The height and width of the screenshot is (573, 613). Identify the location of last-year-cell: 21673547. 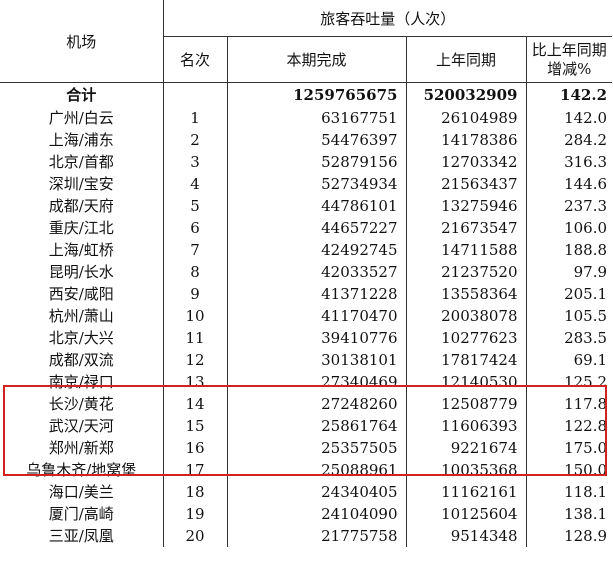
(466, 228).